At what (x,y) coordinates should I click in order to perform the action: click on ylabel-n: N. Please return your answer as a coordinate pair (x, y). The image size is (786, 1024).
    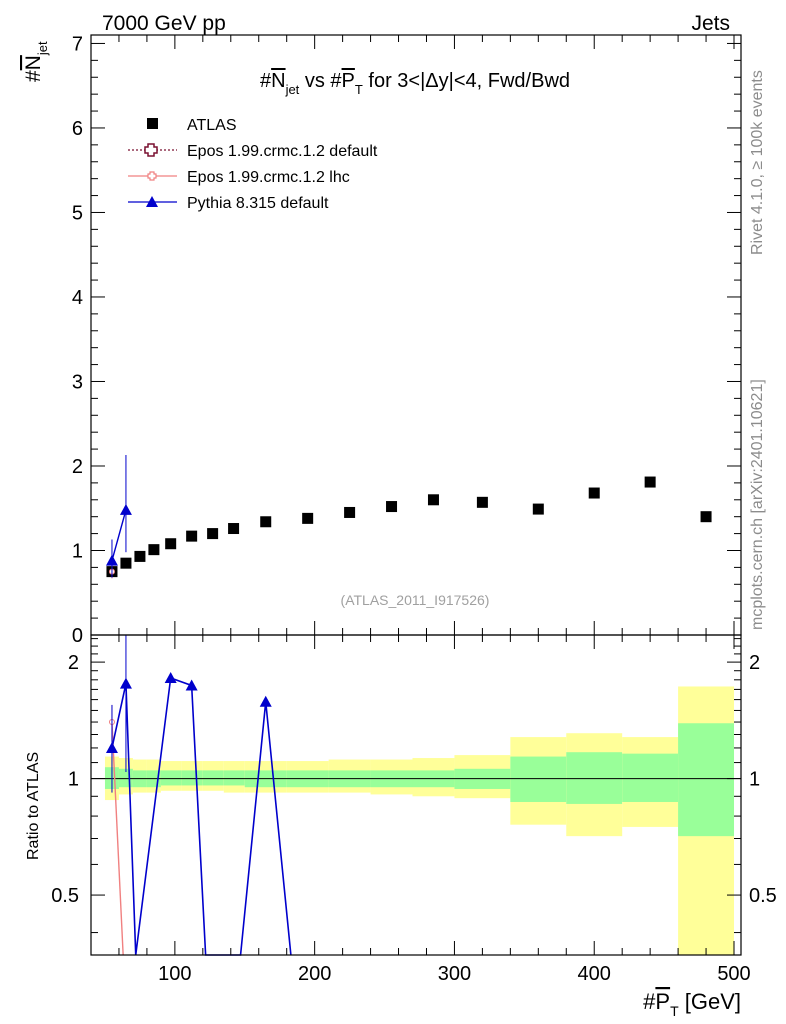
    Looking at the image, I should click on (33, 62).